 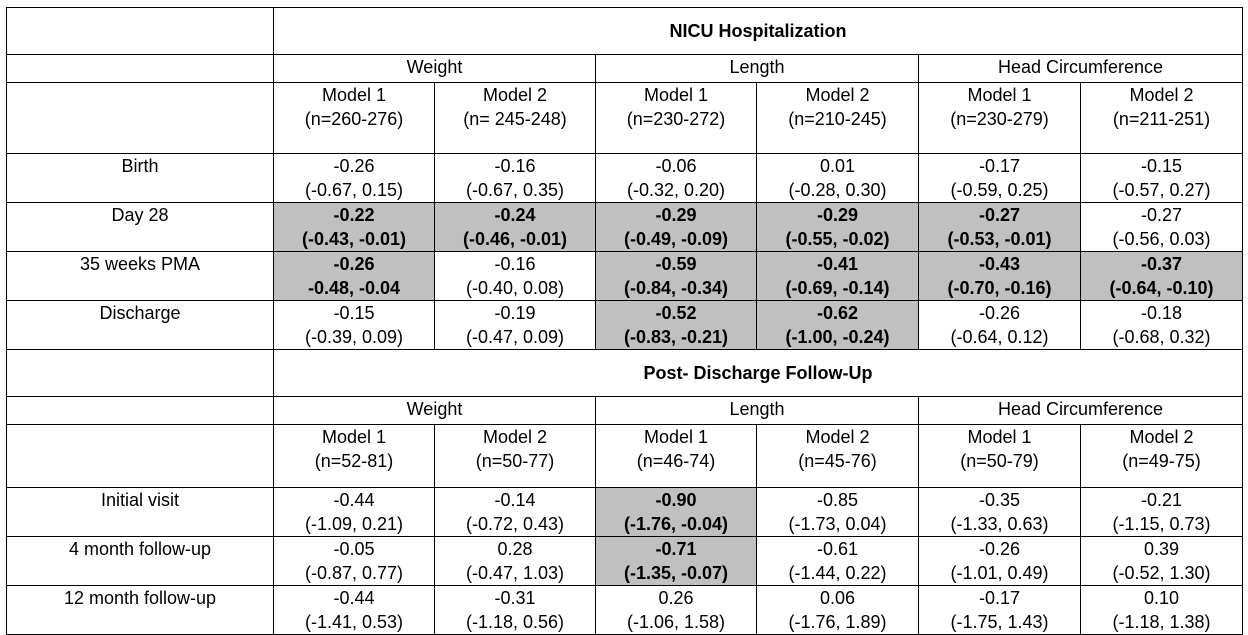 What do you see at coordinates (515, 313) in the screenshot?
I see `estimate-value: -0.19` at bounding box center [515, 313].